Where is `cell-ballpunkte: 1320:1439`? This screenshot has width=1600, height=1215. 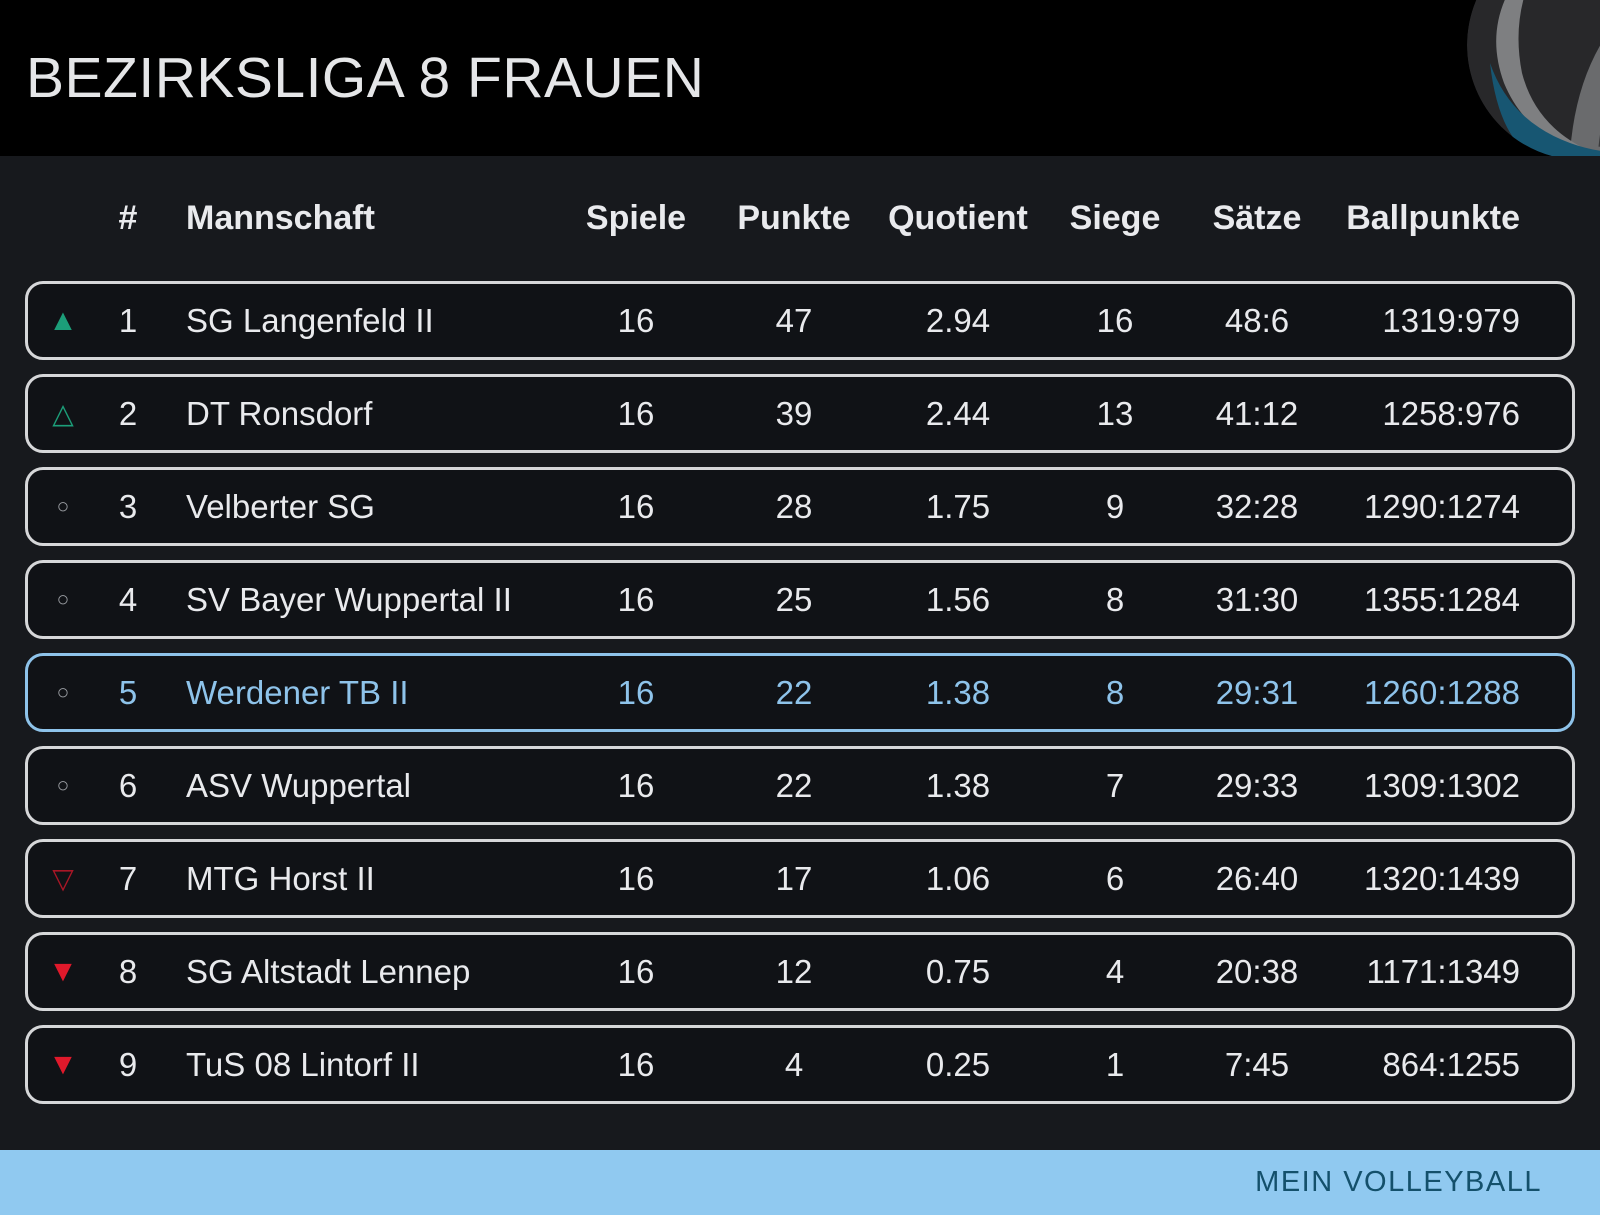 cell-ballpunkte: 1320:1439 is located at coordinates (1442, 878).